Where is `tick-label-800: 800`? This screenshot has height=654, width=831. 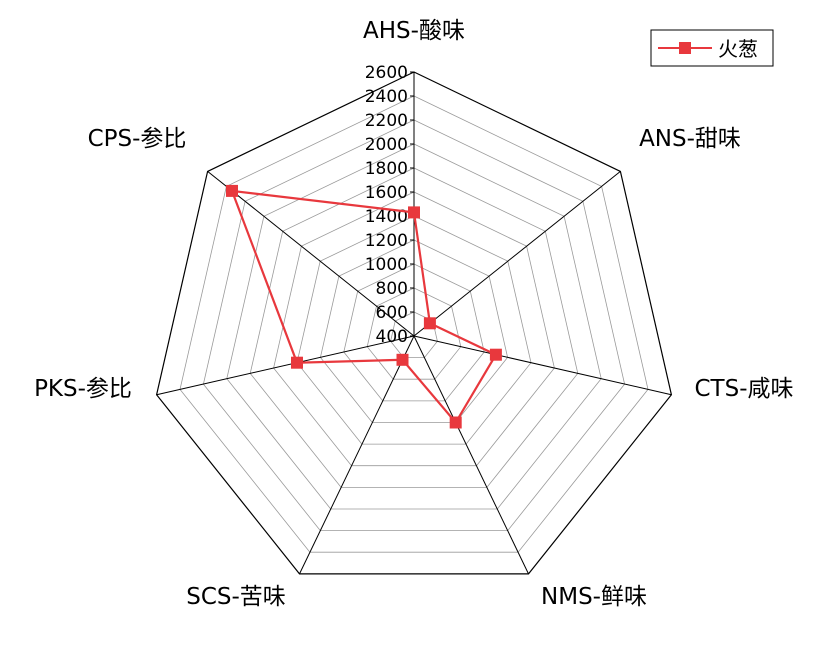
tick-label-800: 800 is located at coordinates (392, 289).